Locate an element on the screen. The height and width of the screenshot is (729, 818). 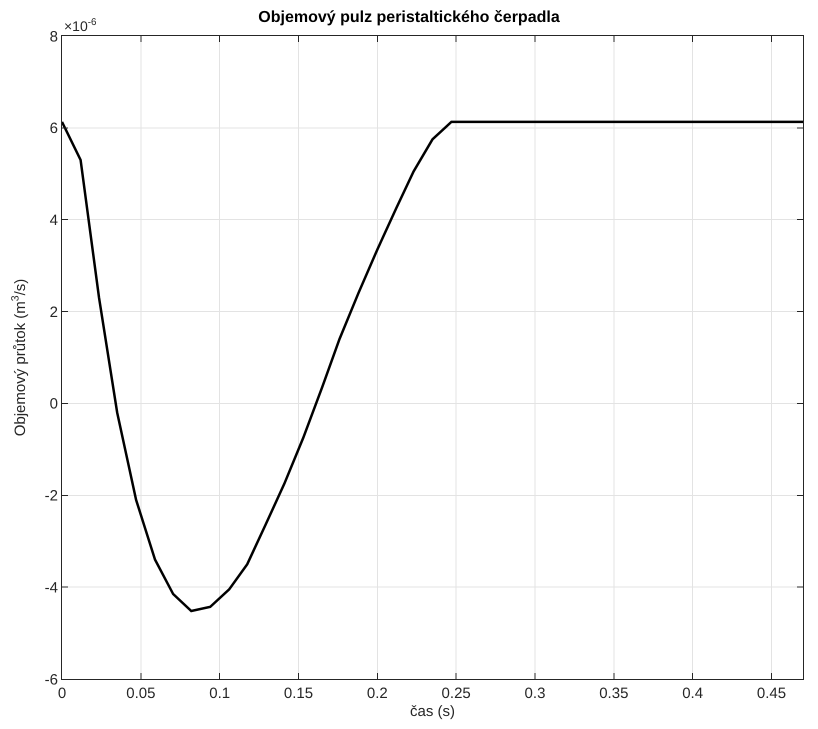
x-tick-label: 0.4 is located at coordinates (693, 693).